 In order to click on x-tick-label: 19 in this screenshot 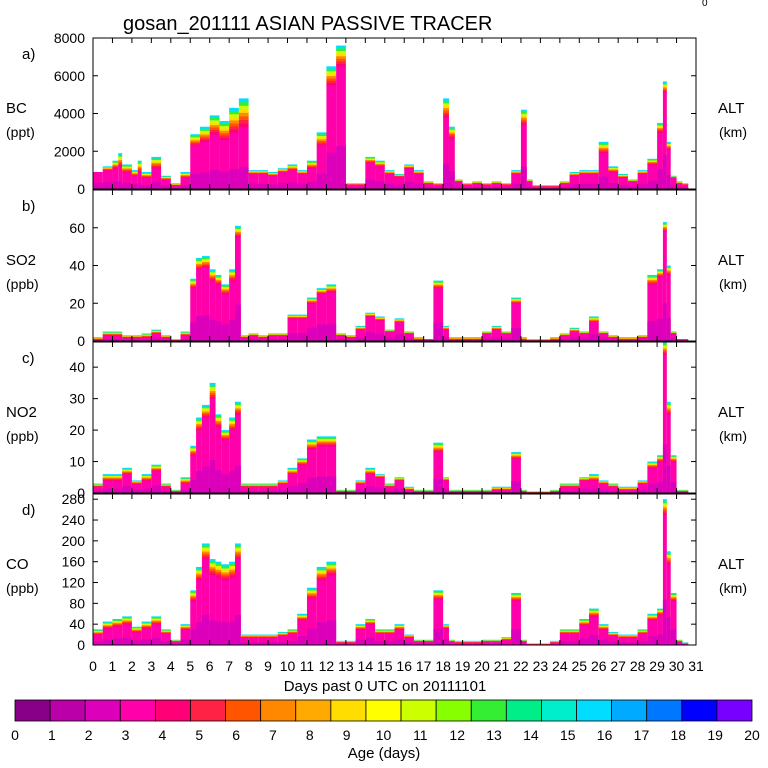, I will do `click(463, 666)`.